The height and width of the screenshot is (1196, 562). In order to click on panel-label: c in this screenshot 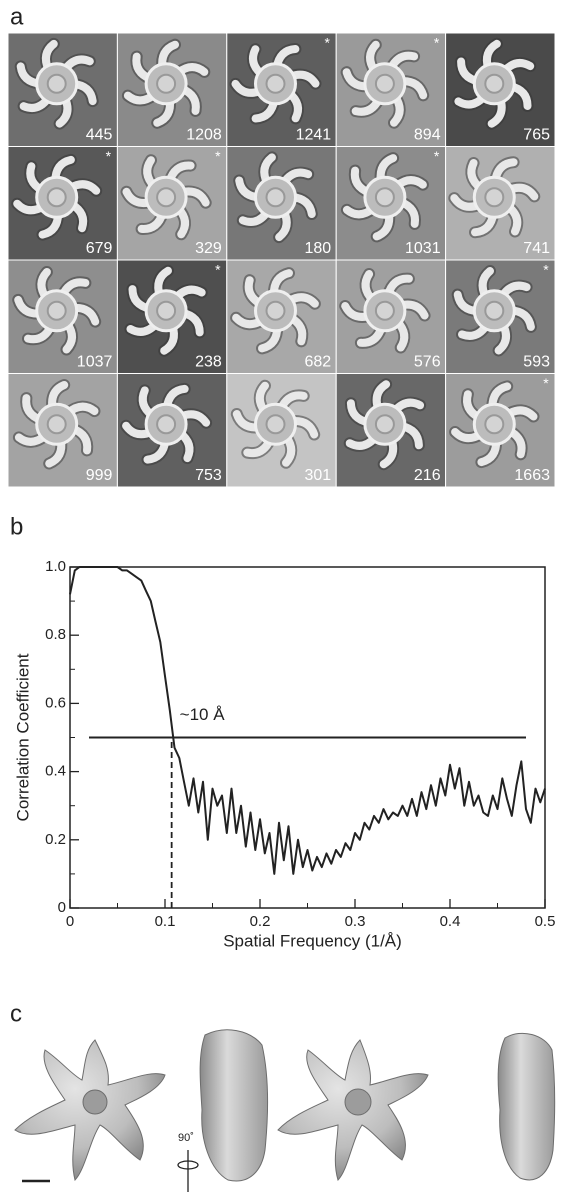, I will do `click(16, 1013)`.